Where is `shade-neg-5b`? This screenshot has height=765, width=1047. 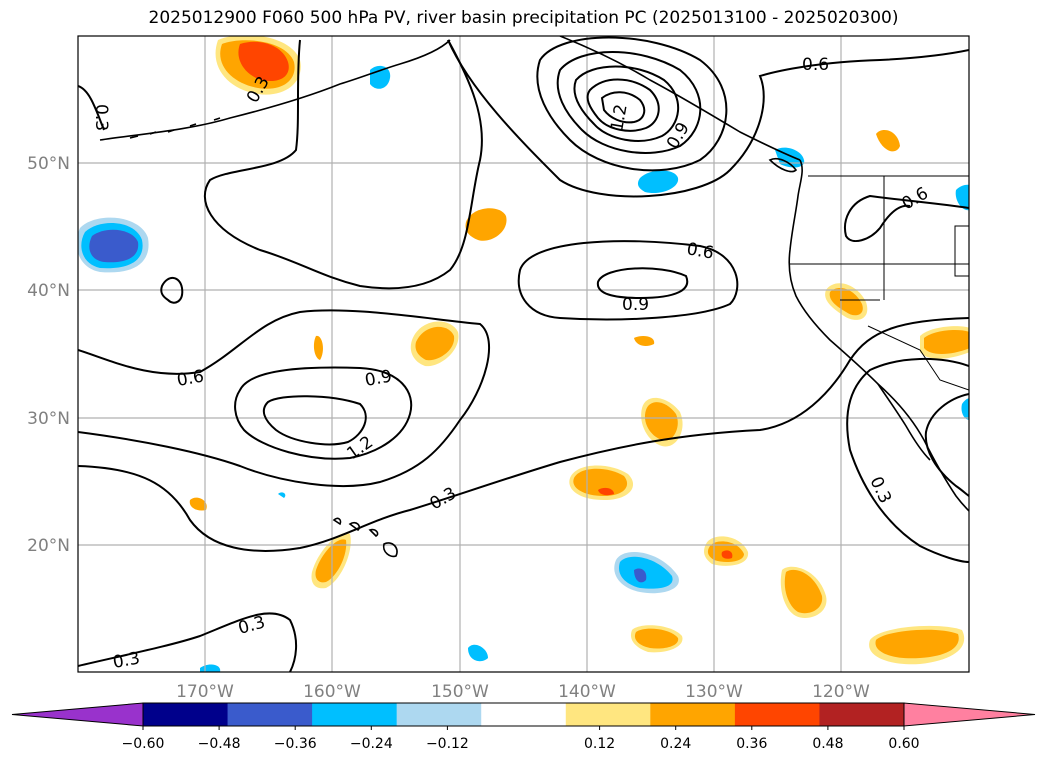
shade-neg-5b is located at coordinates (645, 572).